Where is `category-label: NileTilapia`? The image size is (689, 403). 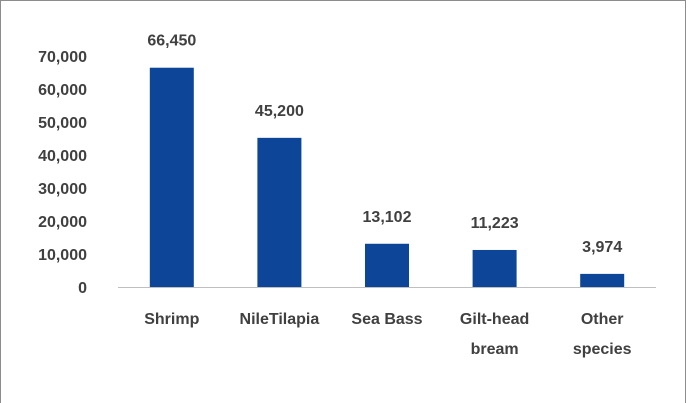 category-label: NileTilapia is located at coordinates (280, 319).